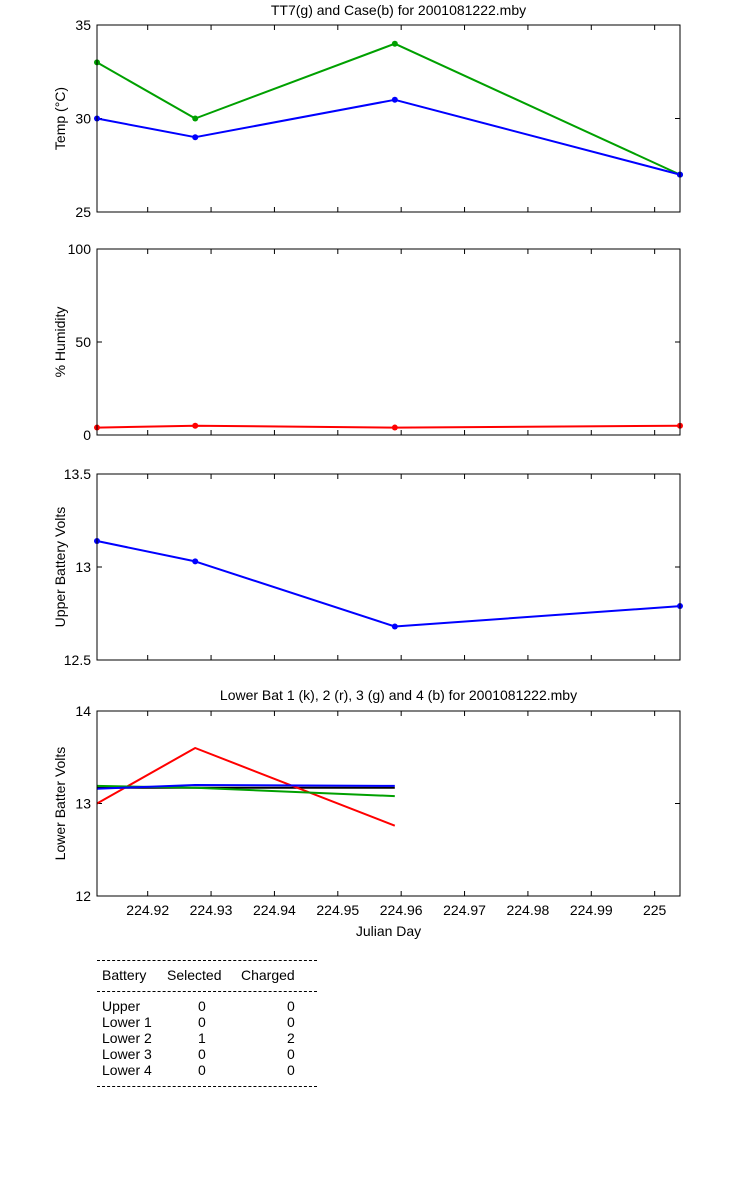 The image size is (750, 1200). I want to click on chart-3-series-upper, so click(388, 584).